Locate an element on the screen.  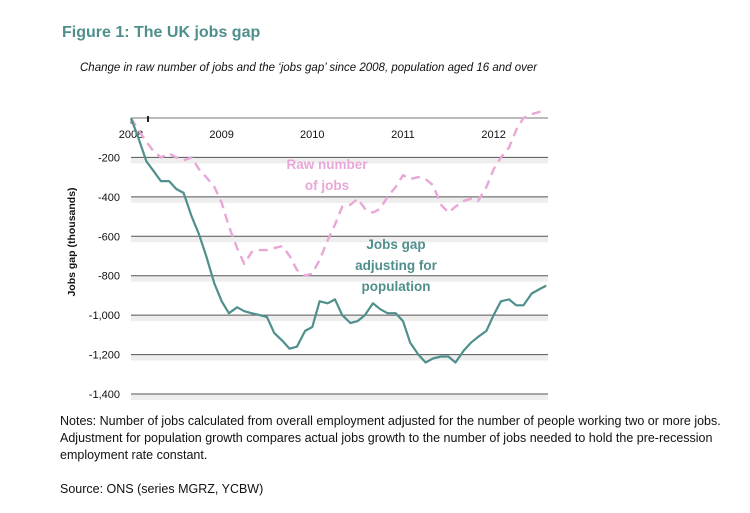
y-tick-label: -1,200 is located at coordinates (104, 356).